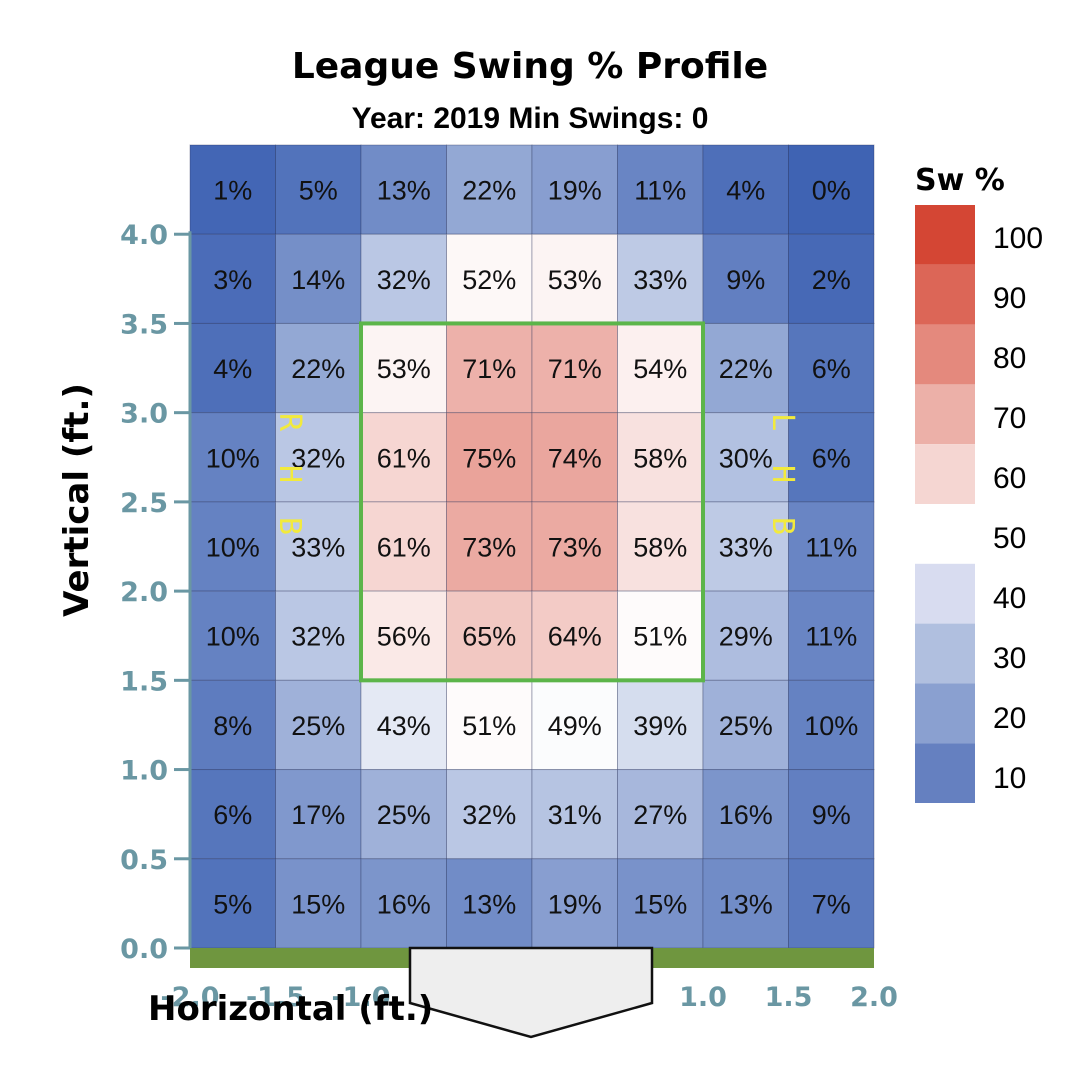 This screenshot has height=1083, width=1090. I want to click on cell-value-label: 71%, so click(575, 369).